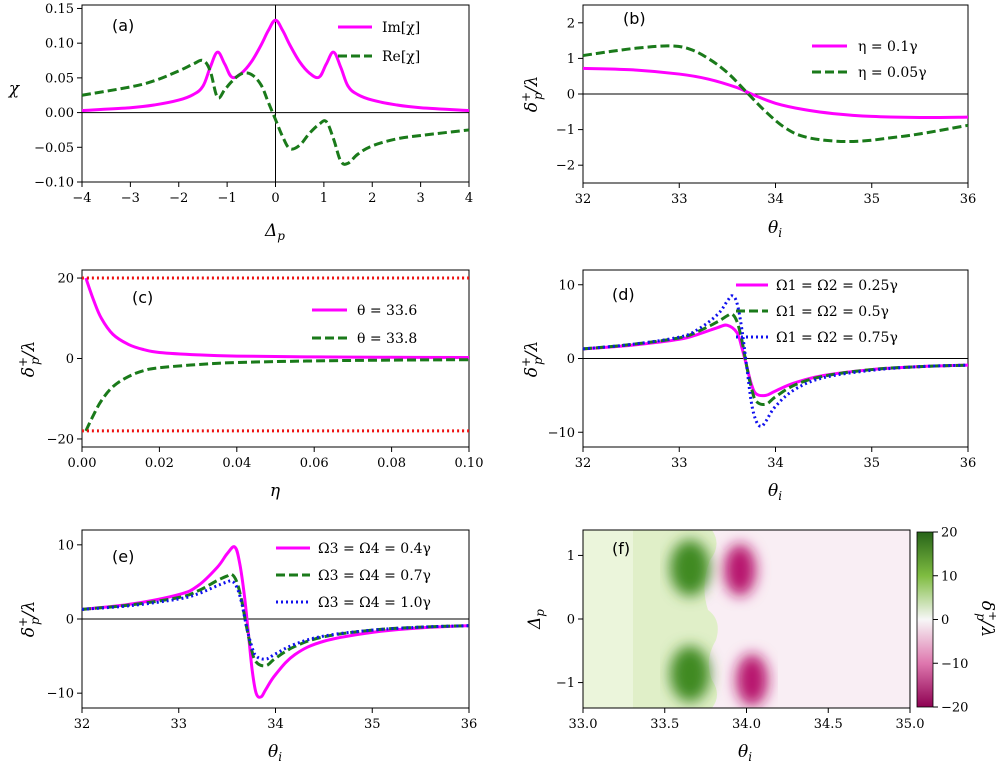  I want to click on y-tick-label: −0.10, so click(54, 183).